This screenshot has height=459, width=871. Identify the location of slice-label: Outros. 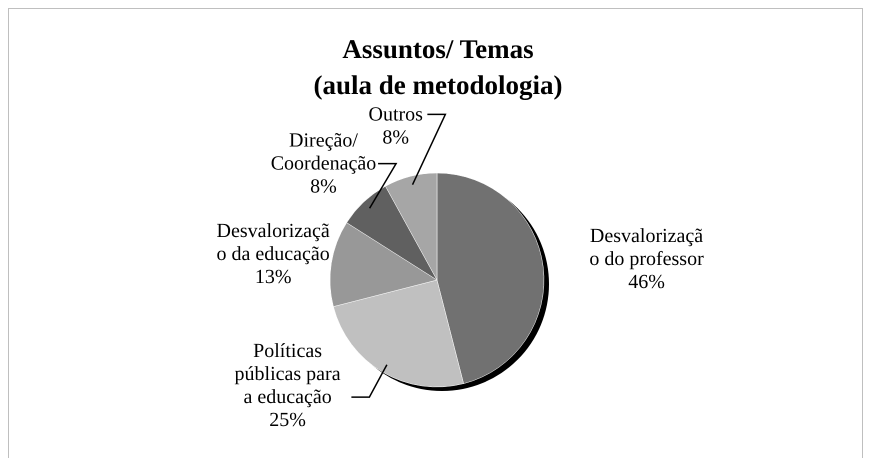
(396, 114).